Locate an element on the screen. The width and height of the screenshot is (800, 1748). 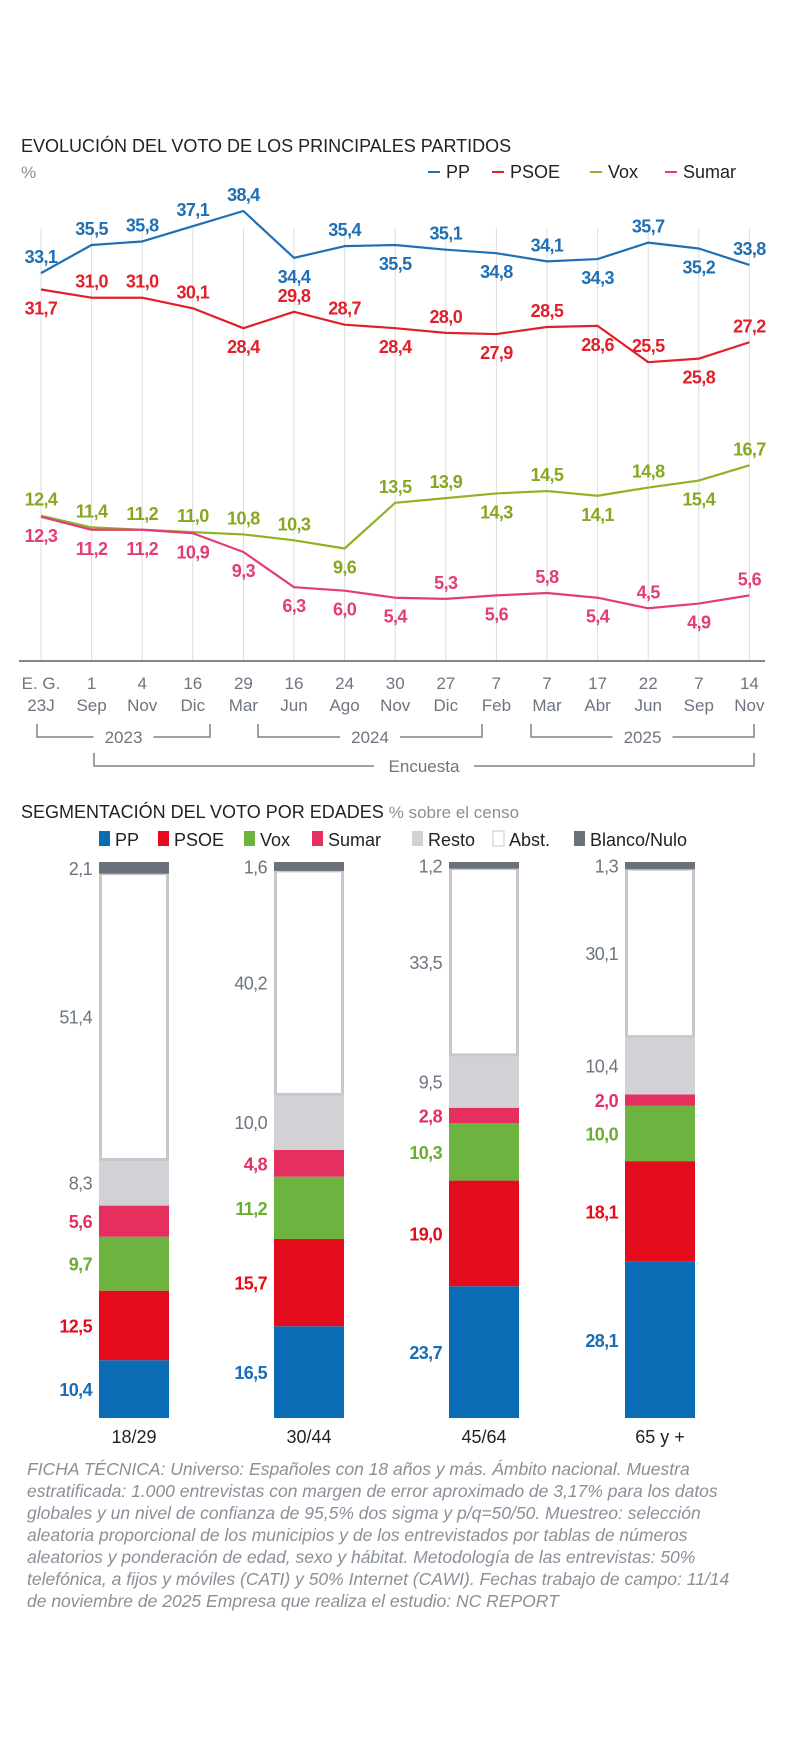
x-tick-label-month: Jun is located at coordinates (647, 705).